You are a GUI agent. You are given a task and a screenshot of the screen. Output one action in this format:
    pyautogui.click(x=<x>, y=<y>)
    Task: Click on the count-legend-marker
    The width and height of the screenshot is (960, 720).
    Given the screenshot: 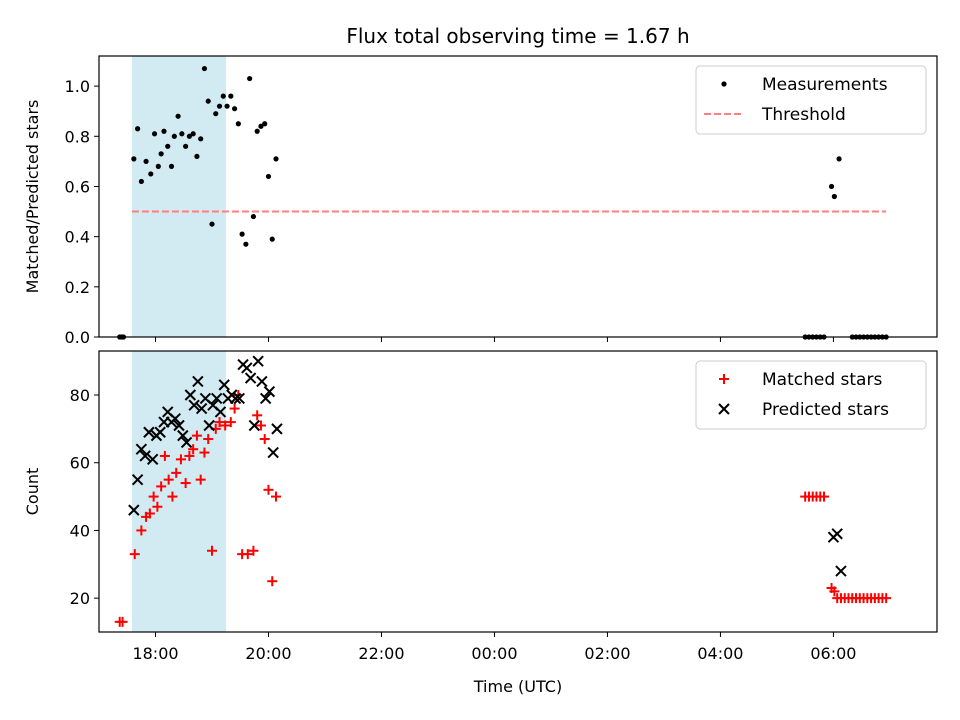 What is the action you would take?
    pyautogui.click(x=724, y=379)
    